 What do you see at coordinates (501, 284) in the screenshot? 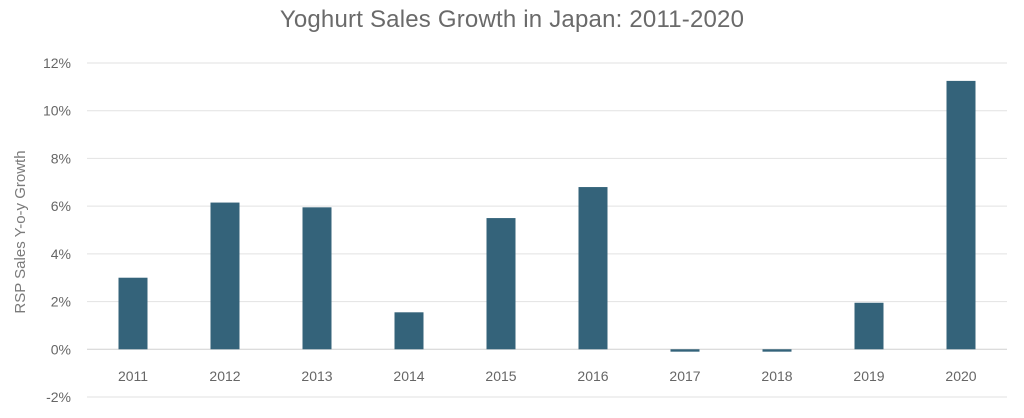
I see `bar-2015` at bounding box center [501, 284].